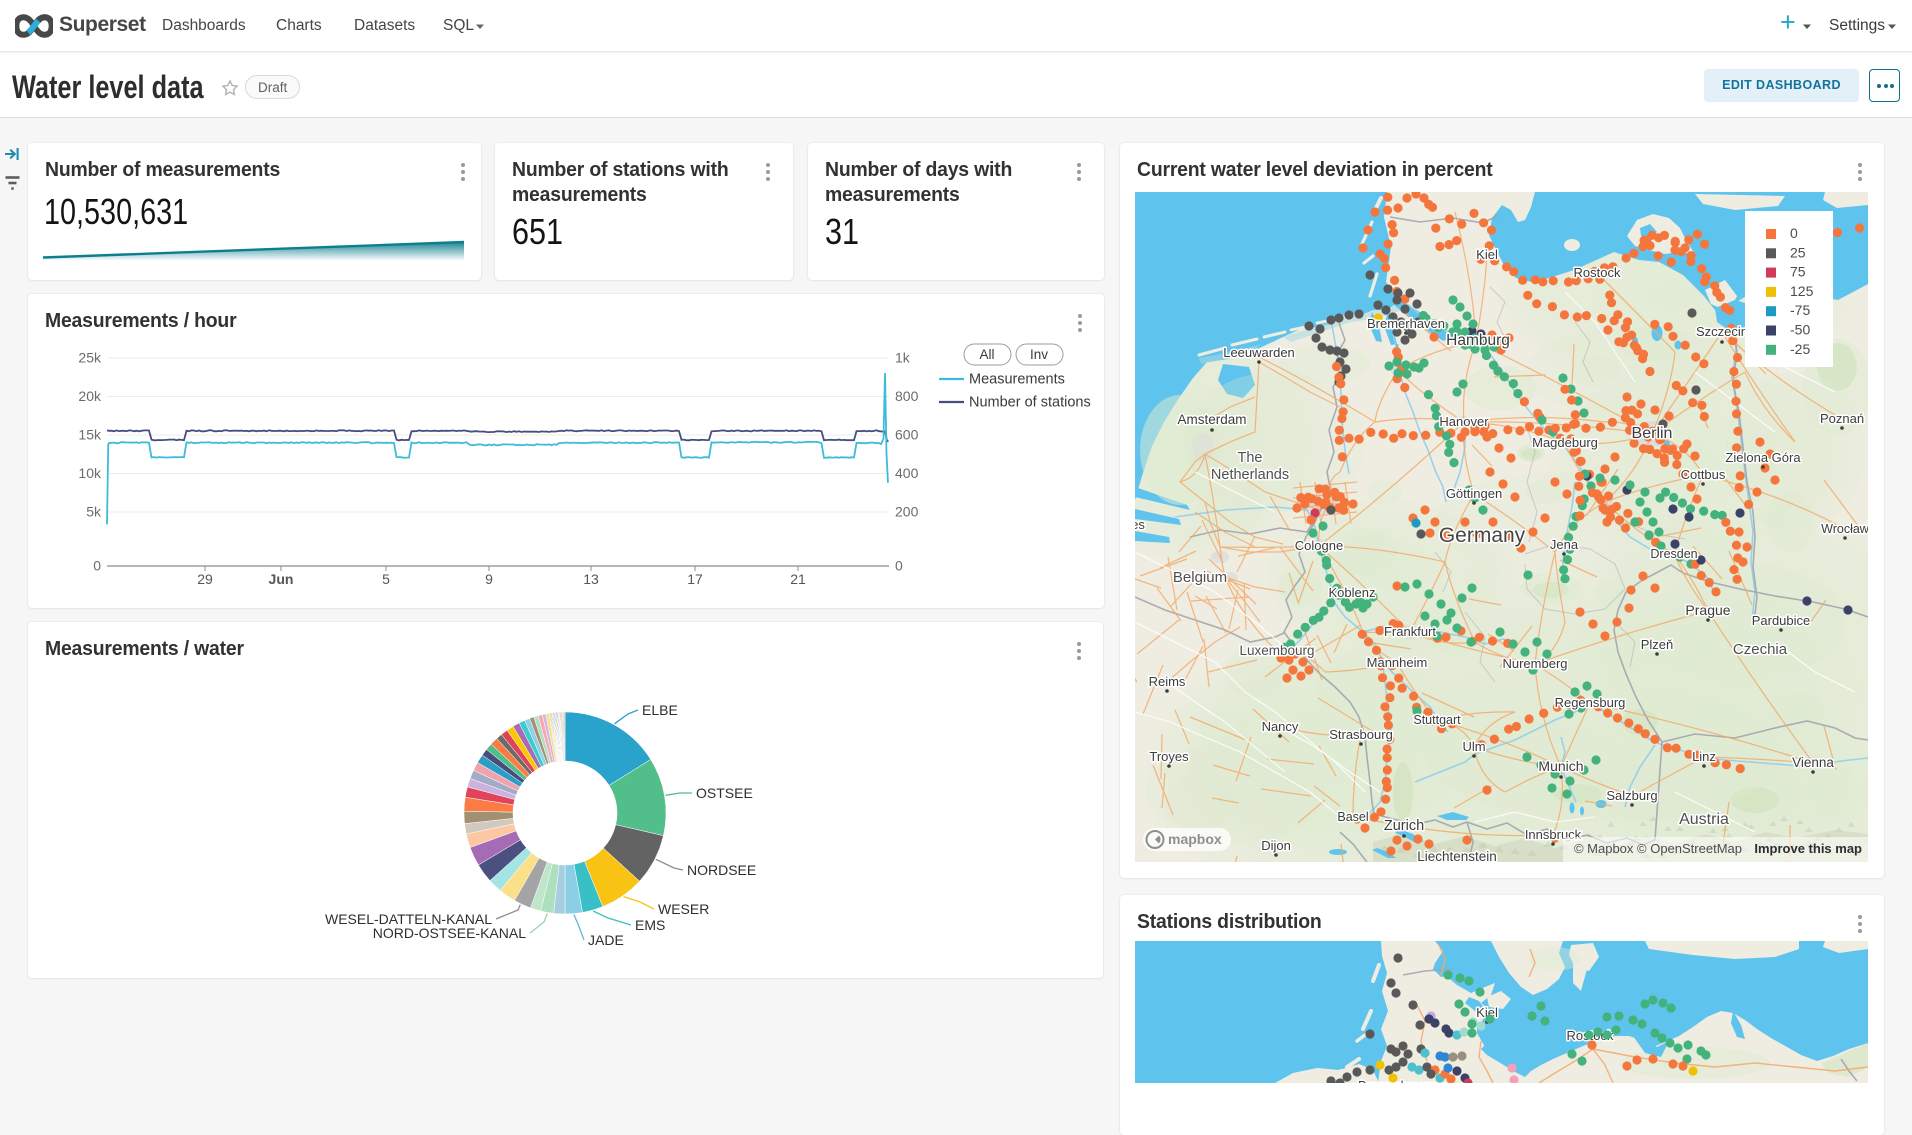 The image size is (1912, 1135). Describe the element at coordinates (1565, 442) in the screenshot. I see `svg-text: Magdeburg` at that location.